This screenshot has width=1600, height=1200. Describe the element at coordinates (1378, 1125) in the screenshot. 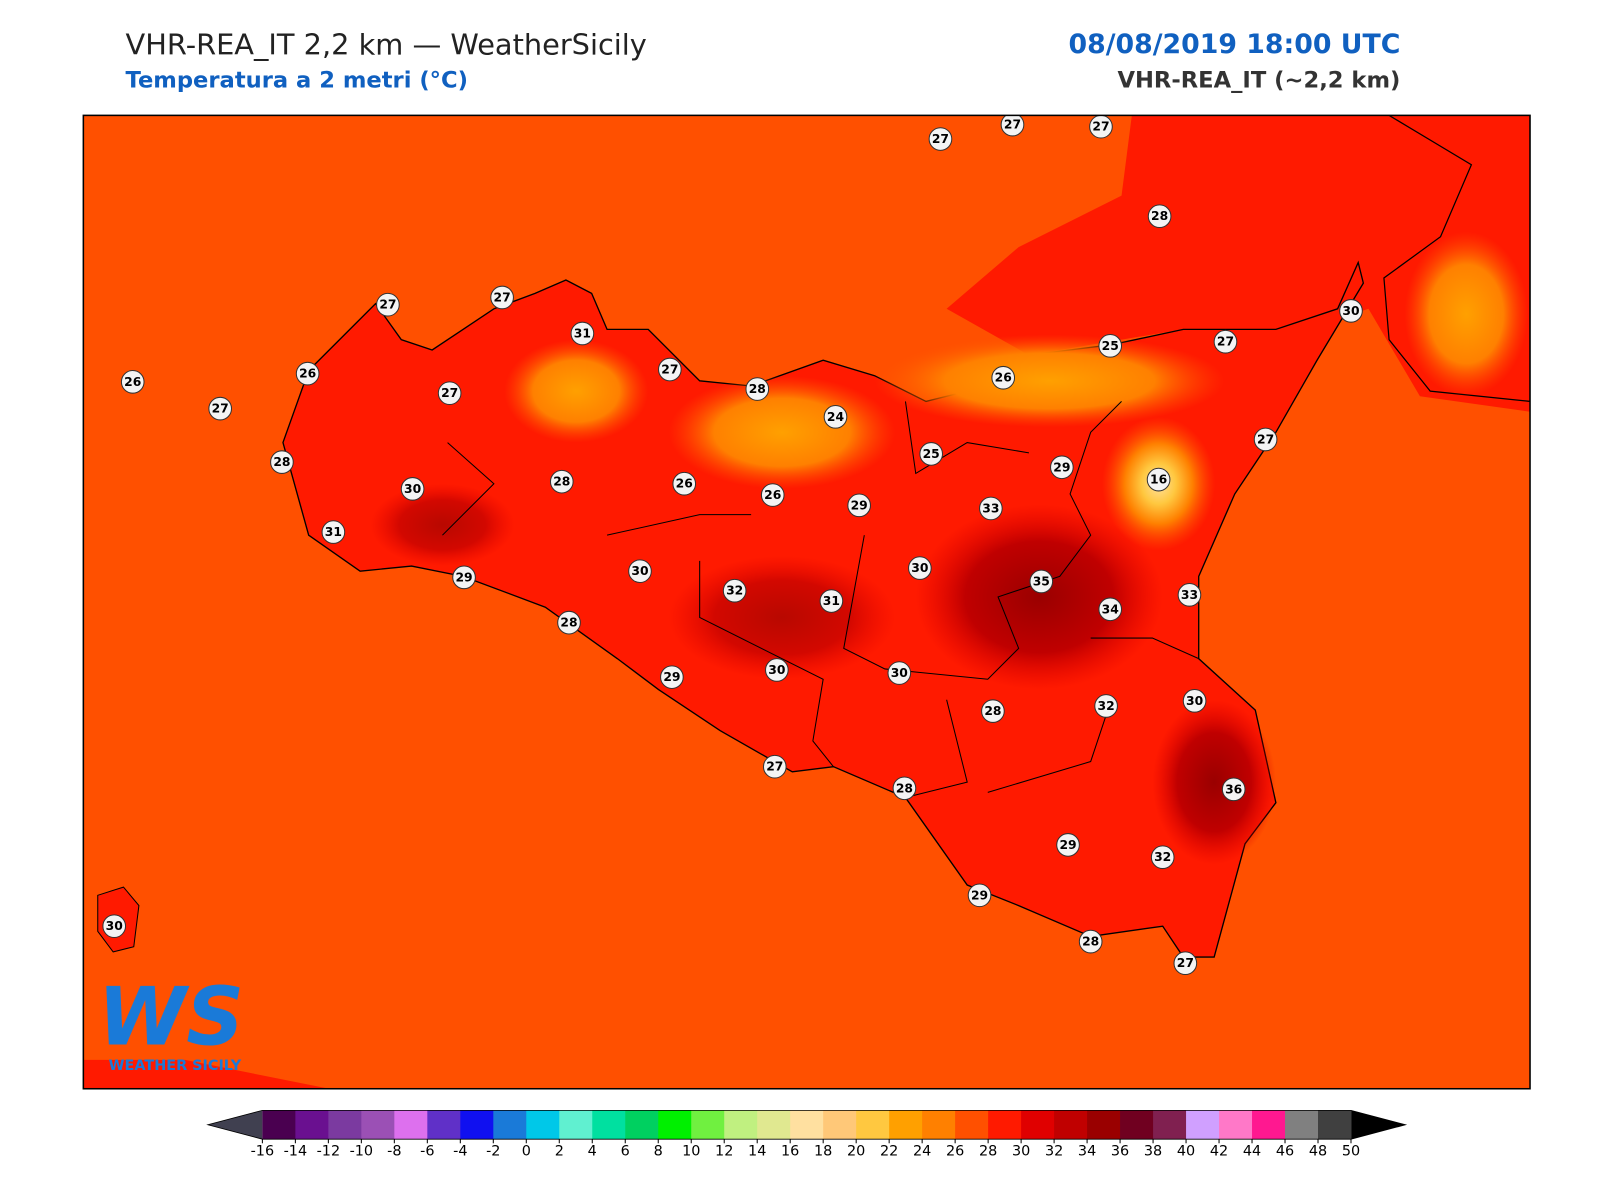

I see `colorbar-over` at that location.